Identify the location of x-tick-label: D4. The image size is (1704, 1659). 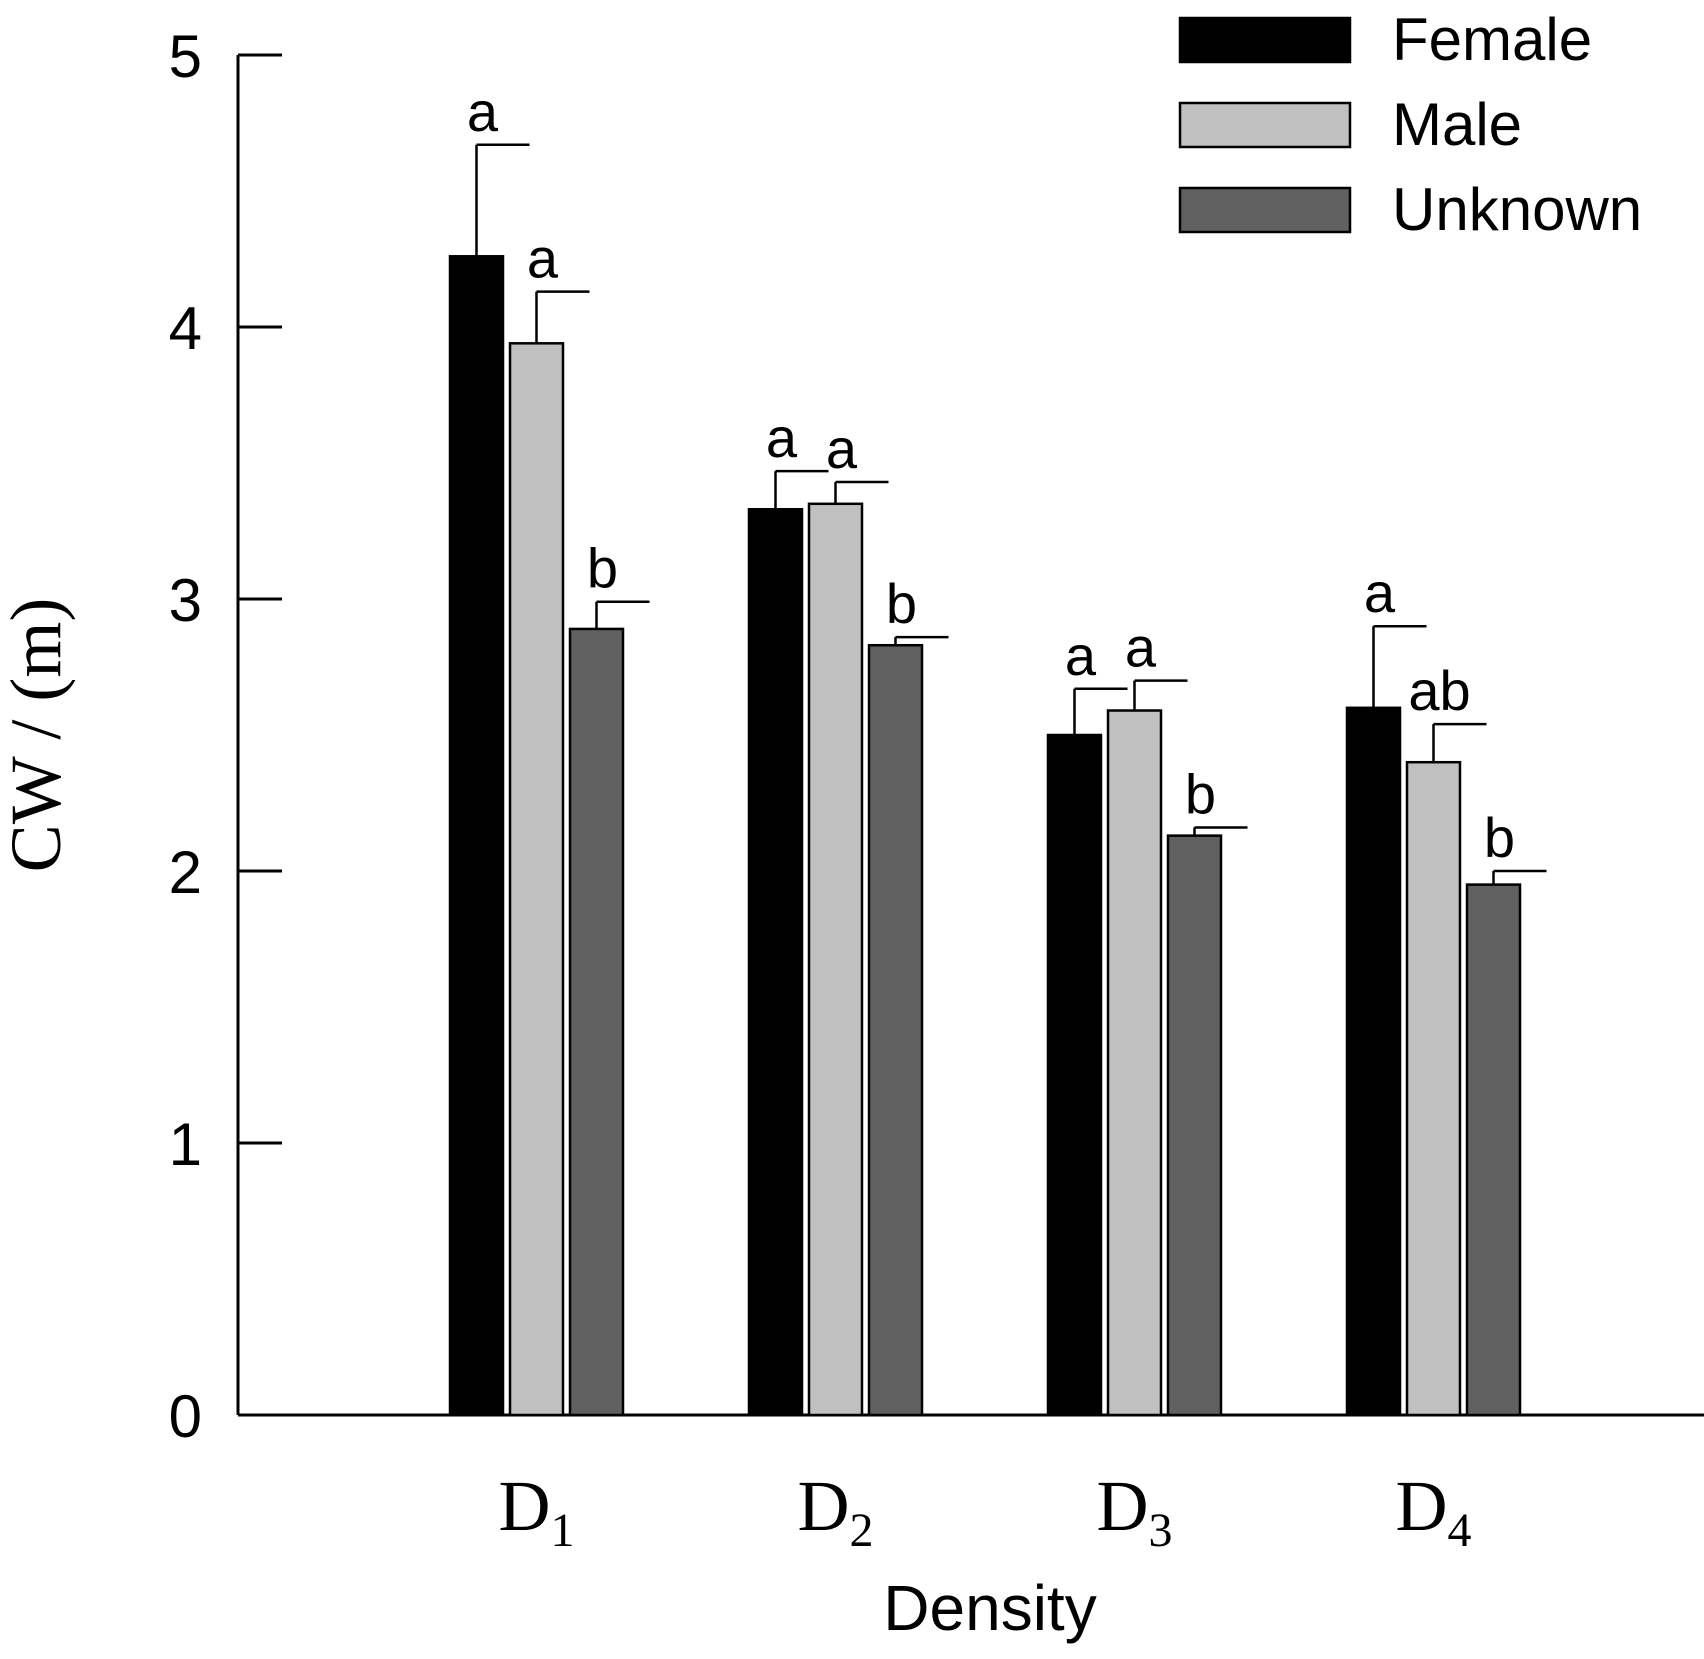
(1434, 1511).